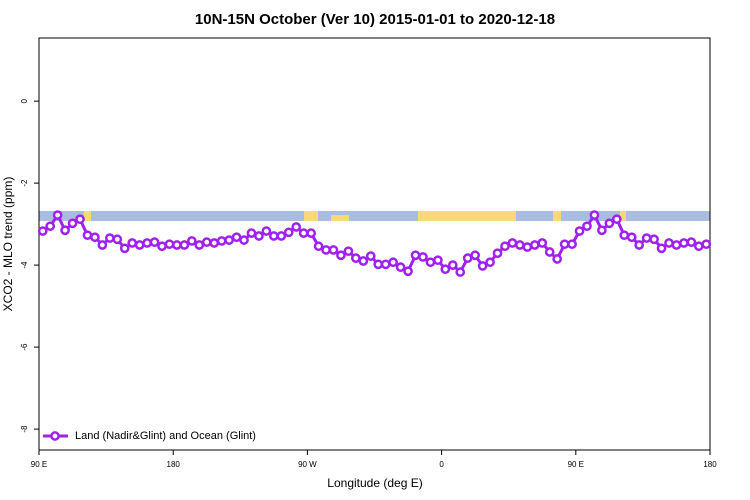  What do you see at coordinates (307, 464) in the screenshot?
I see `x-tick-label: 90 W` at bounding box center [307, 464].